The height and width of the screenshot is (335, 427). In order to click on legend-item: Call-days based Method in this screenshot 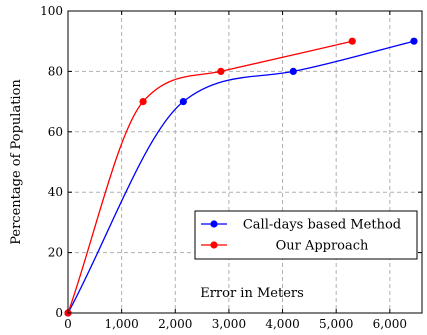, I will do `click(301, 225)`.